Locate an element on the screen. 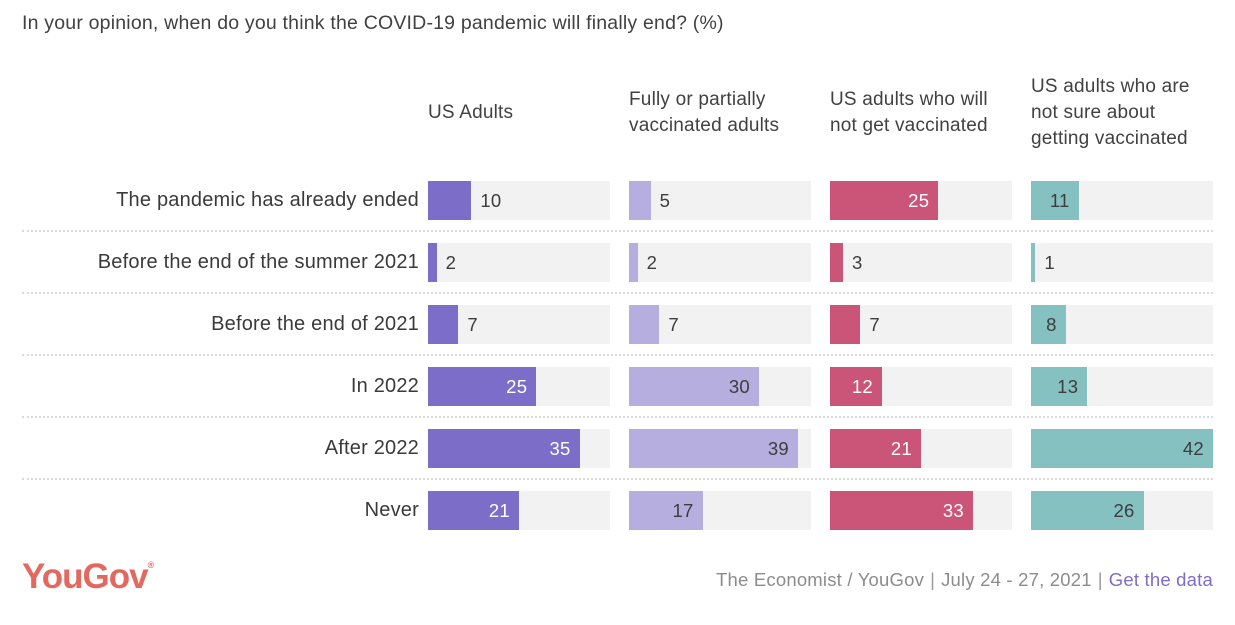  column-header-not-vaccinated: US adults who will not get vaccinated is located at coordinates (909, 112).